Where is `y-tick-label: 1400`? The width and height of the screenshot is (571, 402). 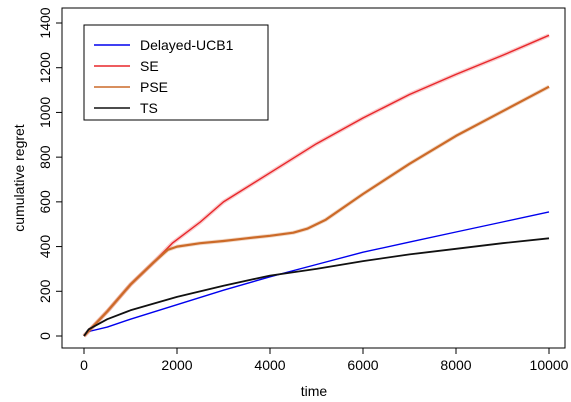 y-tick-label: 1400 is located at coordinates (45, 22).